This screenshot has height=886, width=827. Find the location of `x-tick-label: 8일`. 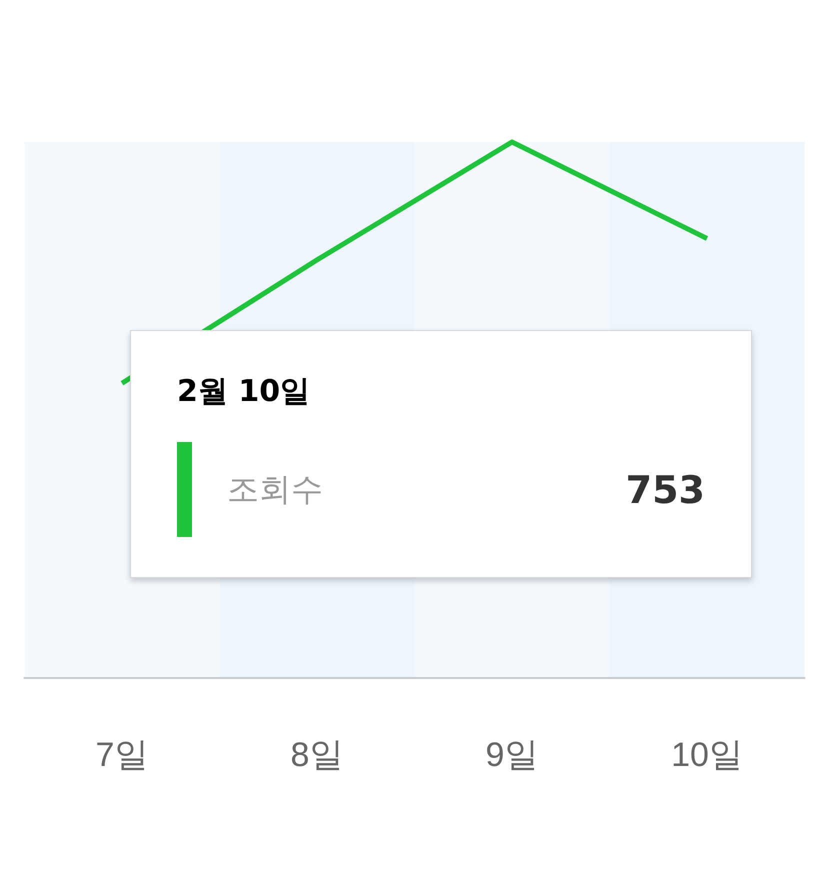

x-tick-label: 8일 is located at coordinates (317, 755).